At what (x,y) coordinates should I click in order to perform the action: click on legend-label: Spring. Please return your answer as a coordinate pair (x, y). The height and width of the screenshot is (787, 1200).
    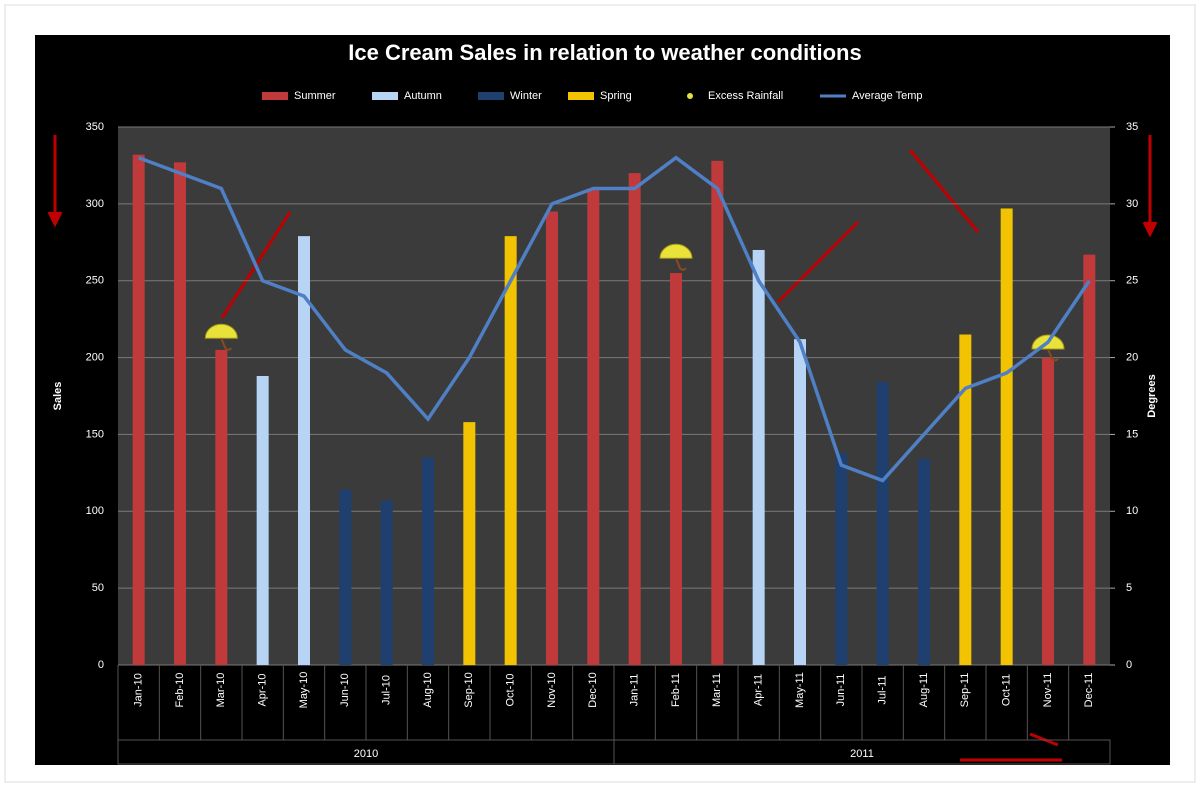
    Looking at the image, I should click on (616, 96).